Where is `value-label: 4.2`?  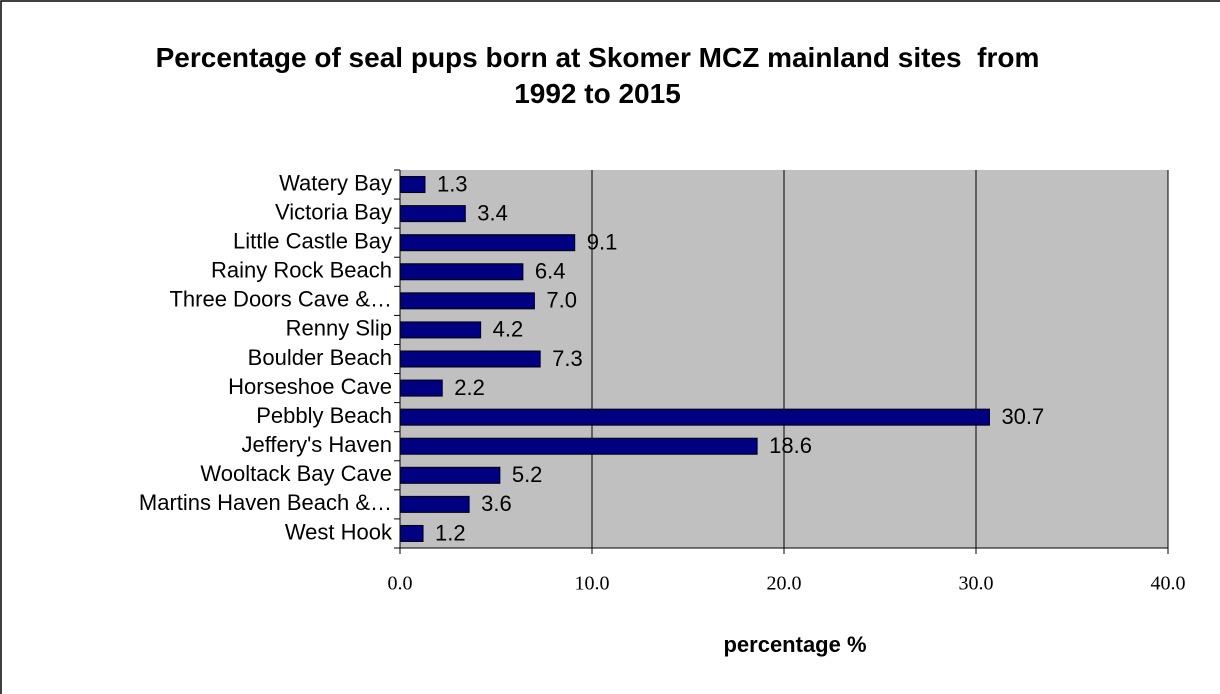
value-label: 4.2 is located at coordinates (508, 329).